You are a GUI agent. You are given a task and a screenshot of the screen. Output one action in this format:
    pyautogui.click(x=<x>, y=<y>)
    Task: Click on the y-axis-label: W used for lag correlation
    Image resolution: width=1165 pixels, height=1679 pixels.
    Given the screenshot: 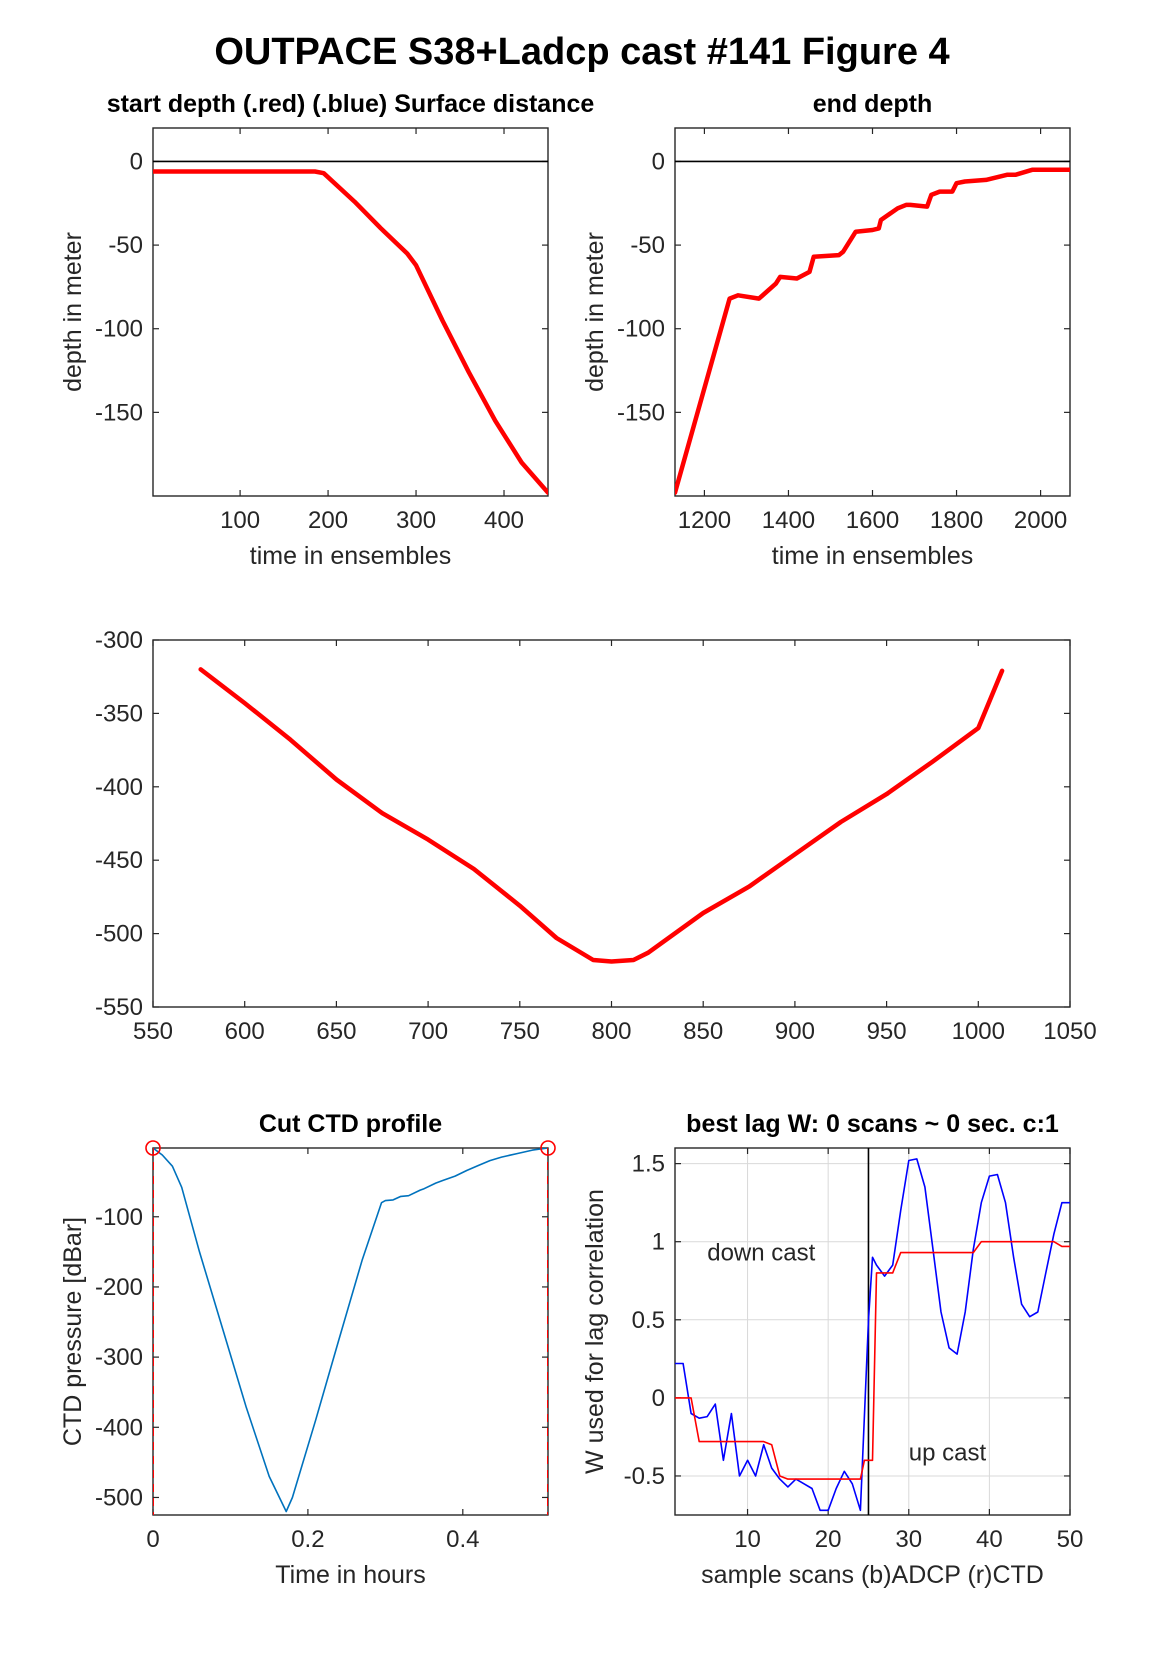 What is the action you would take?
    pyautogui.click(x=595, y=1331)
    